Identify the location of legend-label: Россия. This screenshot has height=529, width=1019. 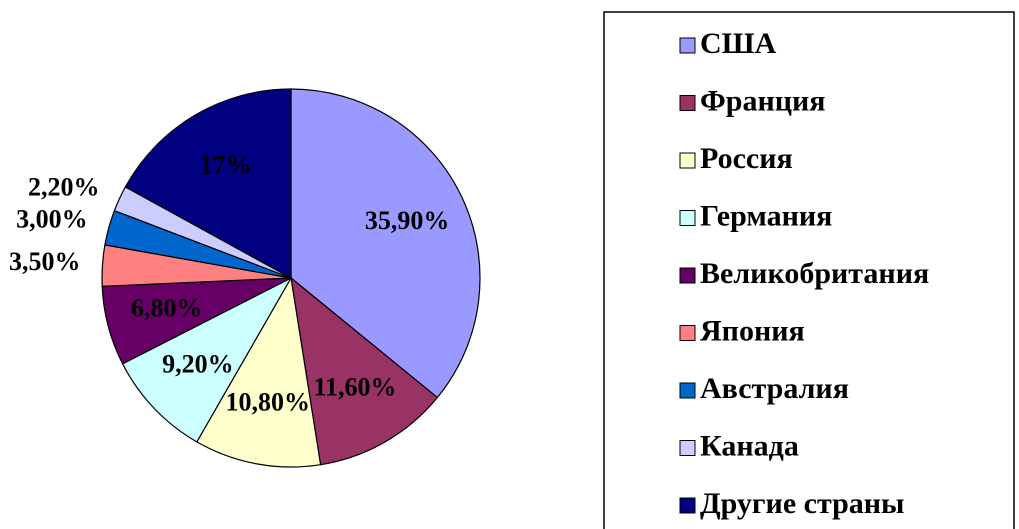
(746, 158).